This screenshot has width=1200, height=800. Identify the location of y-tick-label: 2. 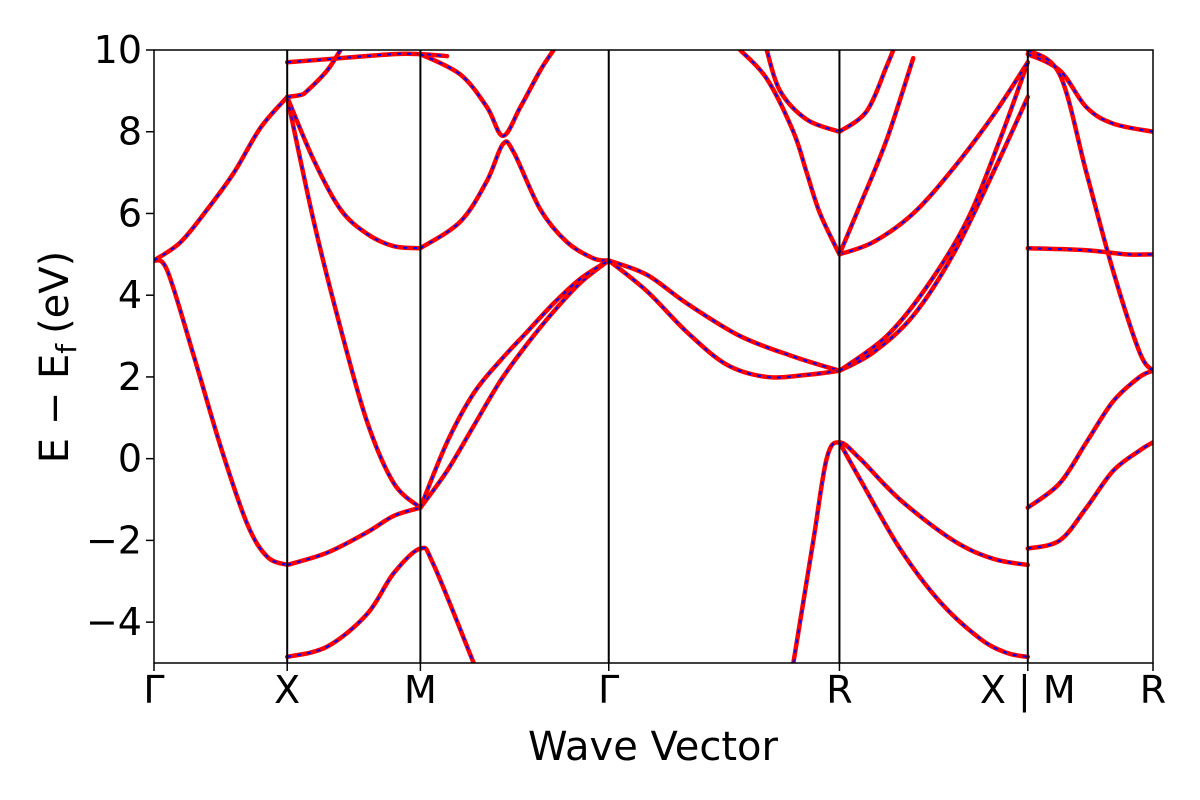
(130, 377).